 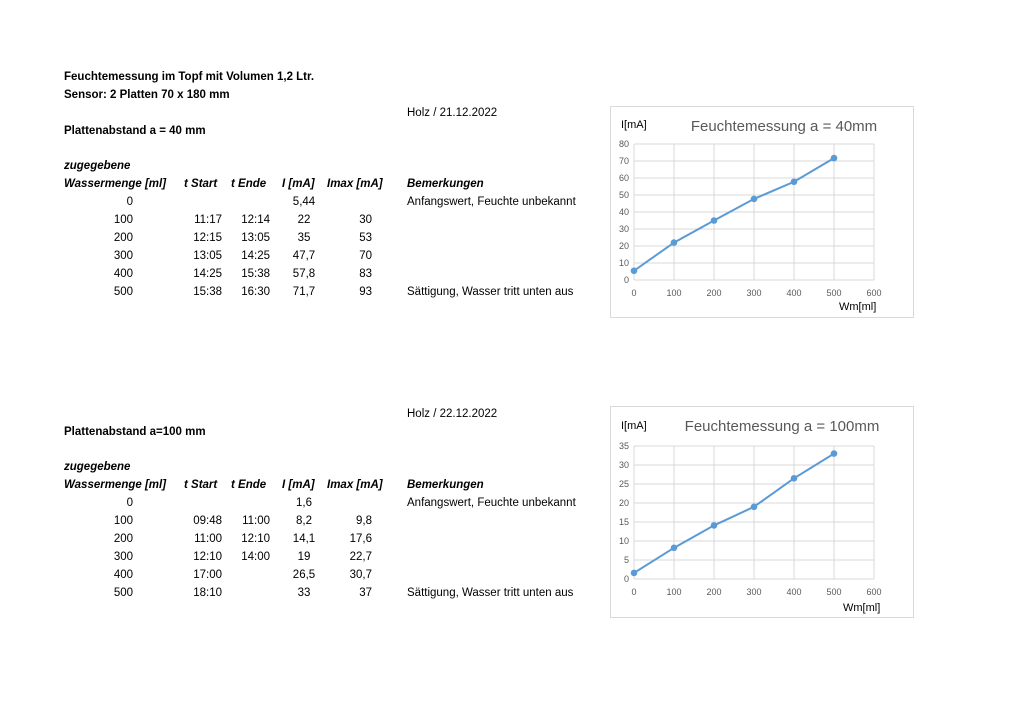 I want to click on y-tick-label: 70, so click(x=624, y=161).